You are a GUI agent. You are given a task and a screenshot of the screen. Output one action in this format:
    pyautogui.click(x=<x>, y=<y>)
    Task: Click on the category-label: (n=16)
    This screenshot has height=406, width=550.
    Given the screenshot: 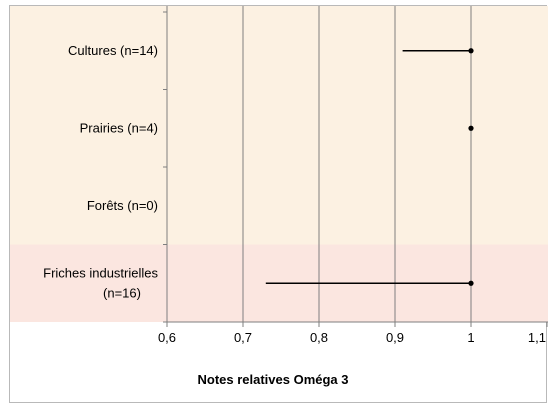 What is the action you would take?
    pyautogui.click(x=122, y=292)
    